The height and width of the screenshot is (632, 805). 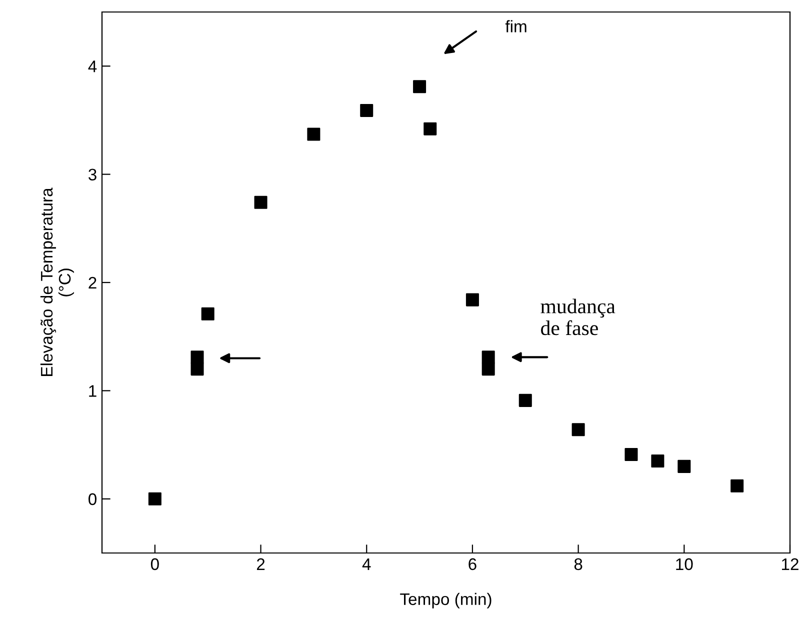 I want to click on y-tick-label: 3, so click(x=92, y=174).